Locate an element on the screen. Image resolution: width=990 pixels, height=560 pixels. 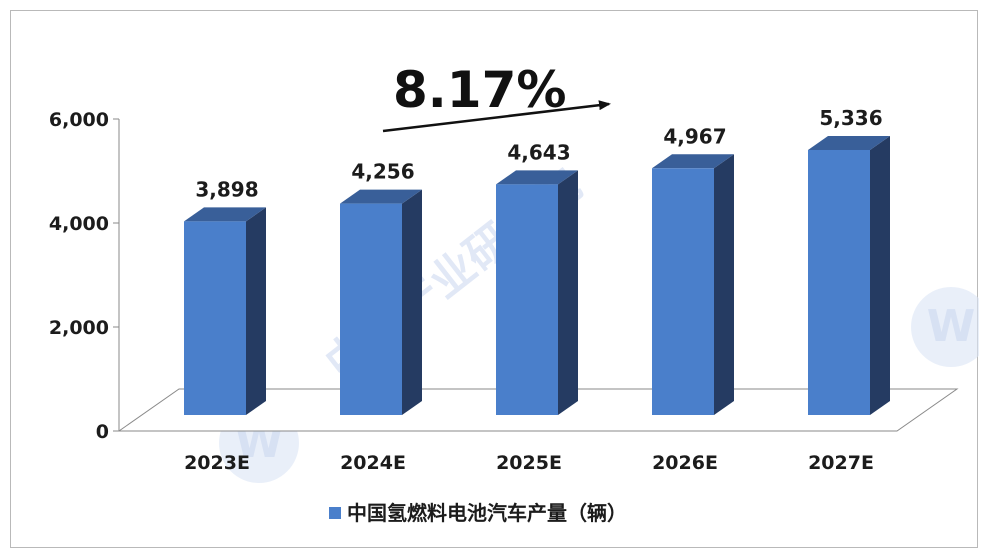
y-tick-label: 0 is located at coordinates (102, 432).